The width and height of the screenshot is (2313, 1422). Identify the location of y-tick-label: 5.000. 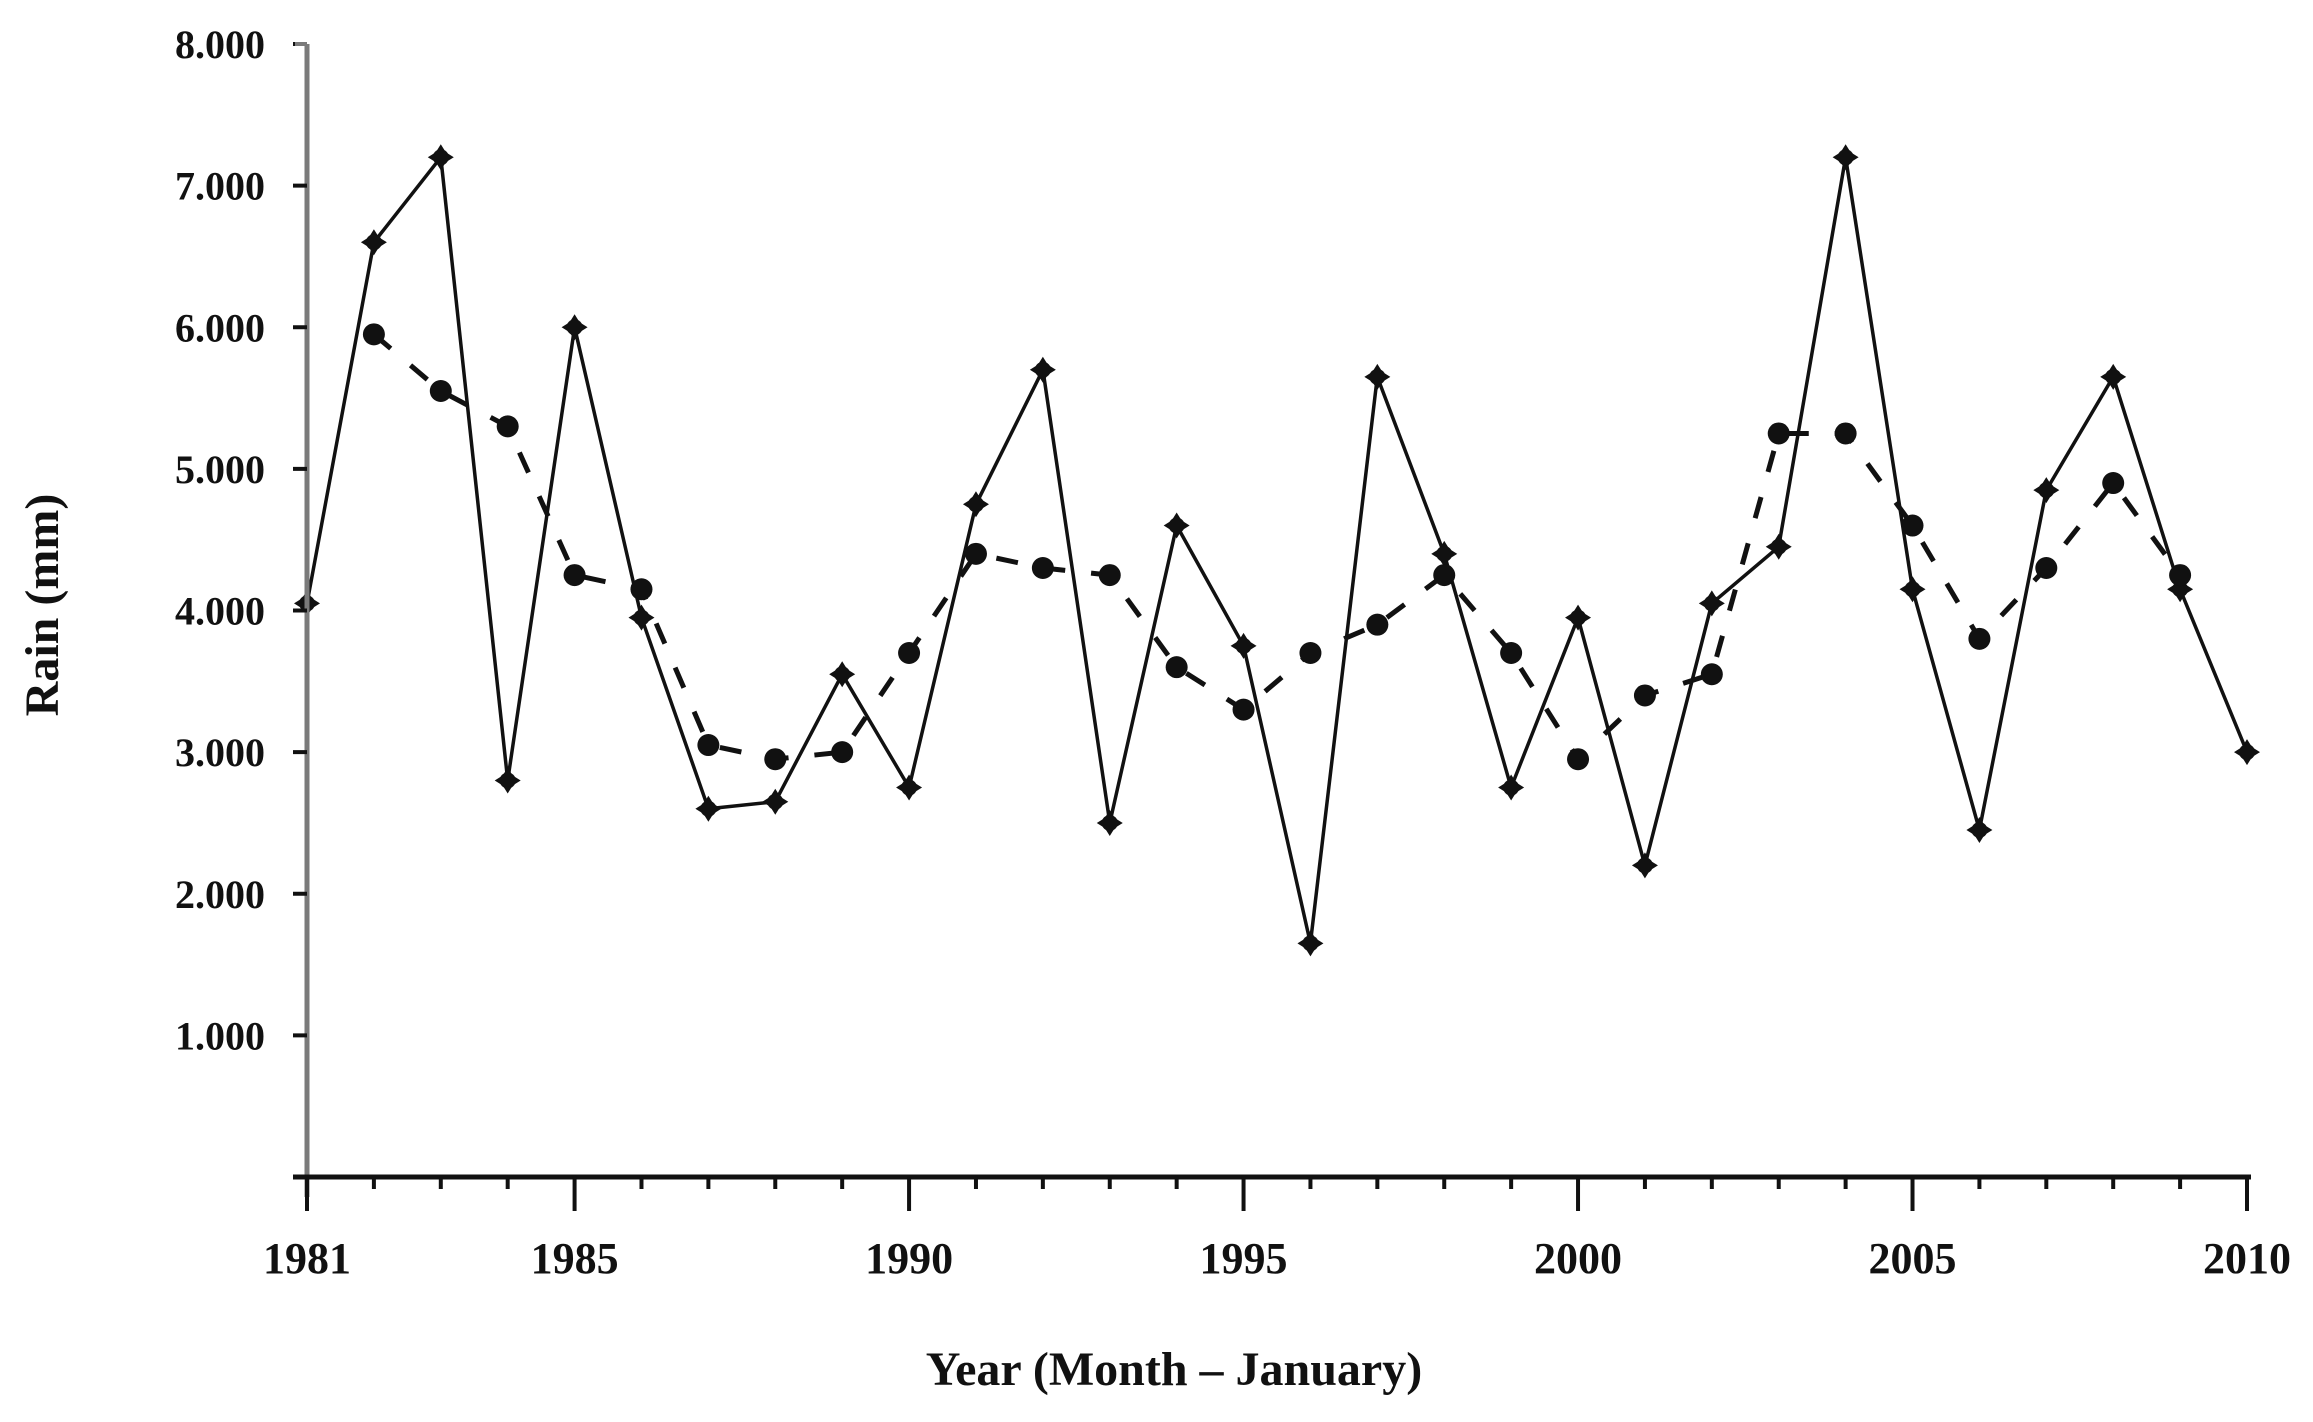
(220, 469).